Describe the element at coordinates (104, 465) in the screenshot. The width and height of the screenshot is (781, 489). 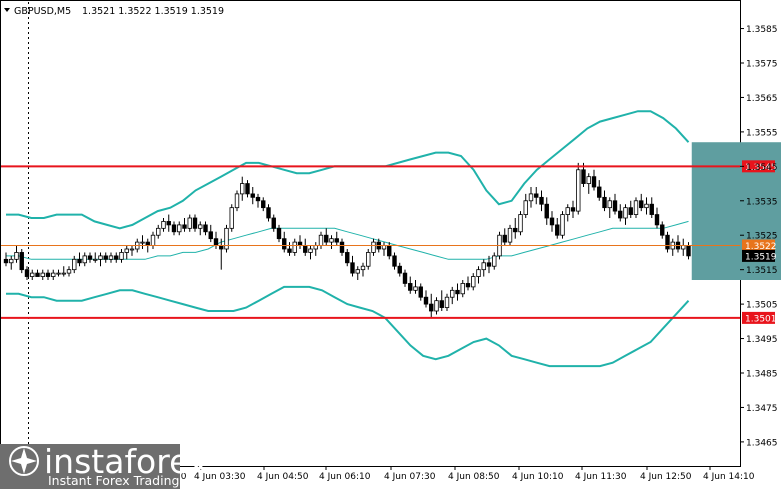
I see `instaforex-logo: instaforex Instant Forex Trading` at that location.